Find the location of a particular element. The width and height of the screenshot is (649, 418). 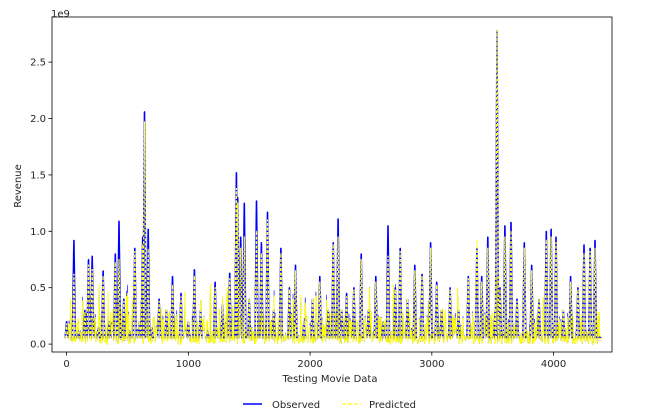

x-tick-label: 4000 is located at coordinates (553, 364).